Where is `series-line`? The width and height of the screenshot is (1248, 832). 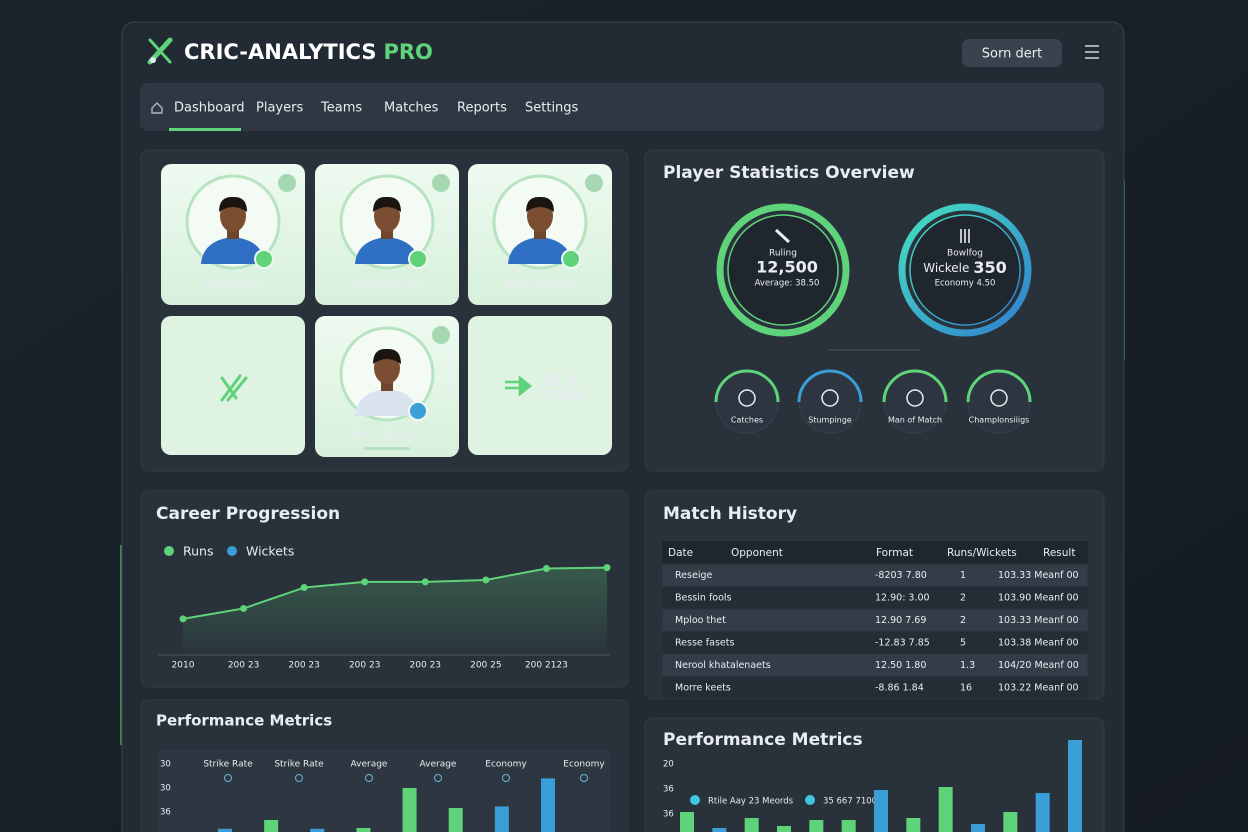 series-line is located at coordinates (395, 593).